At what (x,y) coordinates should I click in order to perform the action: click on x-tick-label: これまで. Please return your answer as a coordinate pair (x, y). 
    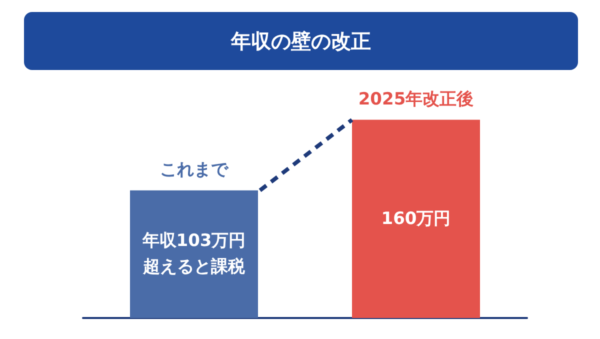
    Looking at the image, I should click on (194, 170).